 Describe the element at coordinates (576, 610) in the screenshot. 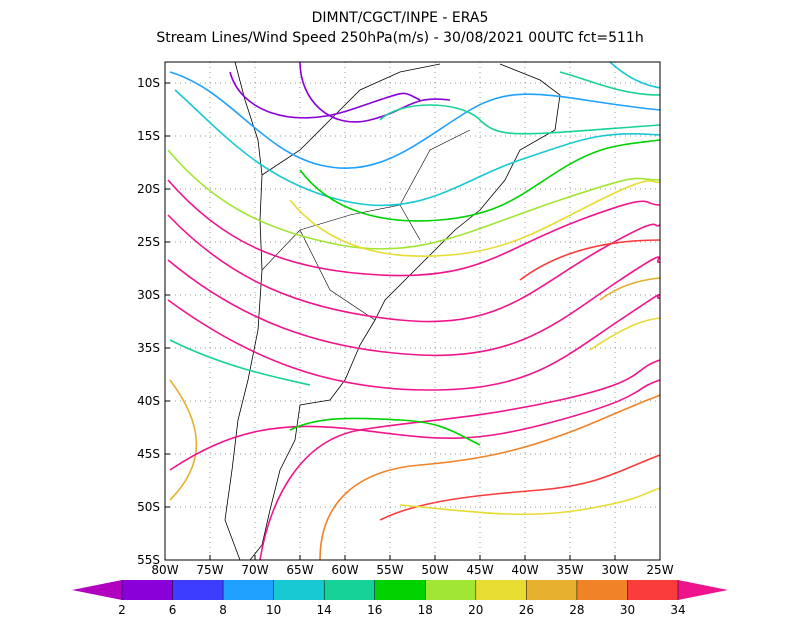

I see `colorbar-label: 28` at that location.